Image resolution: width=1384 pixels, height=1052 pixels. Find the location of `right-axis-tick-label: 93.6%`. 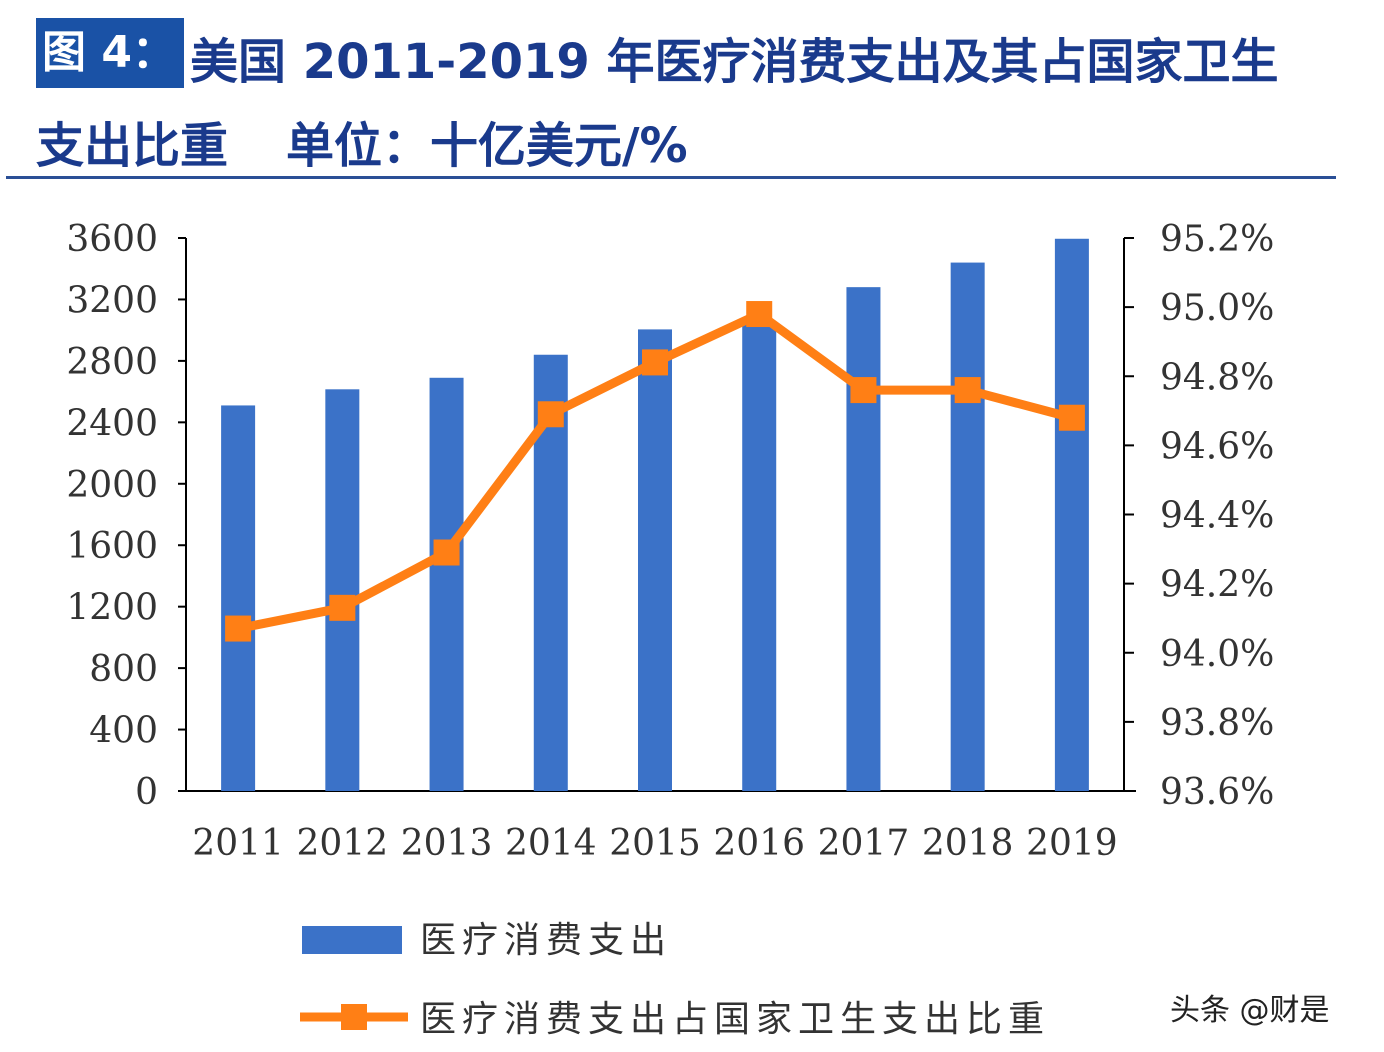

right-axis-tick-label: 93.6% is located at coordinates (1217, 792).